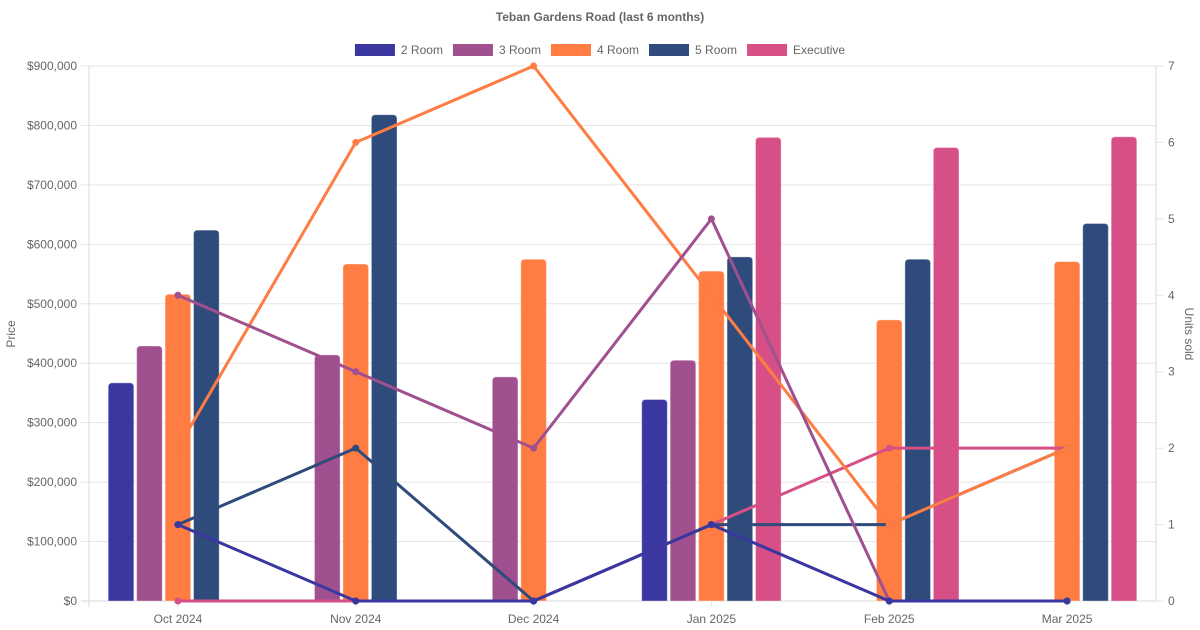 The width and height of the screenshot is (1200, 630). I want to click on legend-item-5-room: 5 Room, so click(693, 50).